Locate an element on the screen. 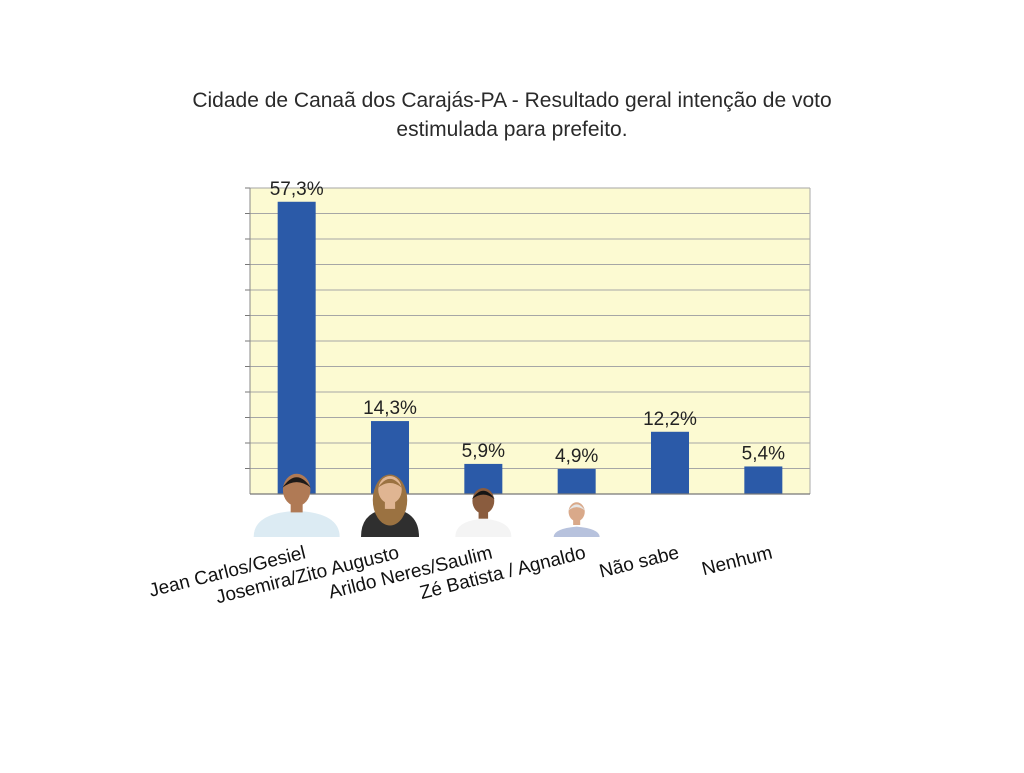  chart-title-line-2: estimulada para prefeito. is located at coordinates (512, 129).